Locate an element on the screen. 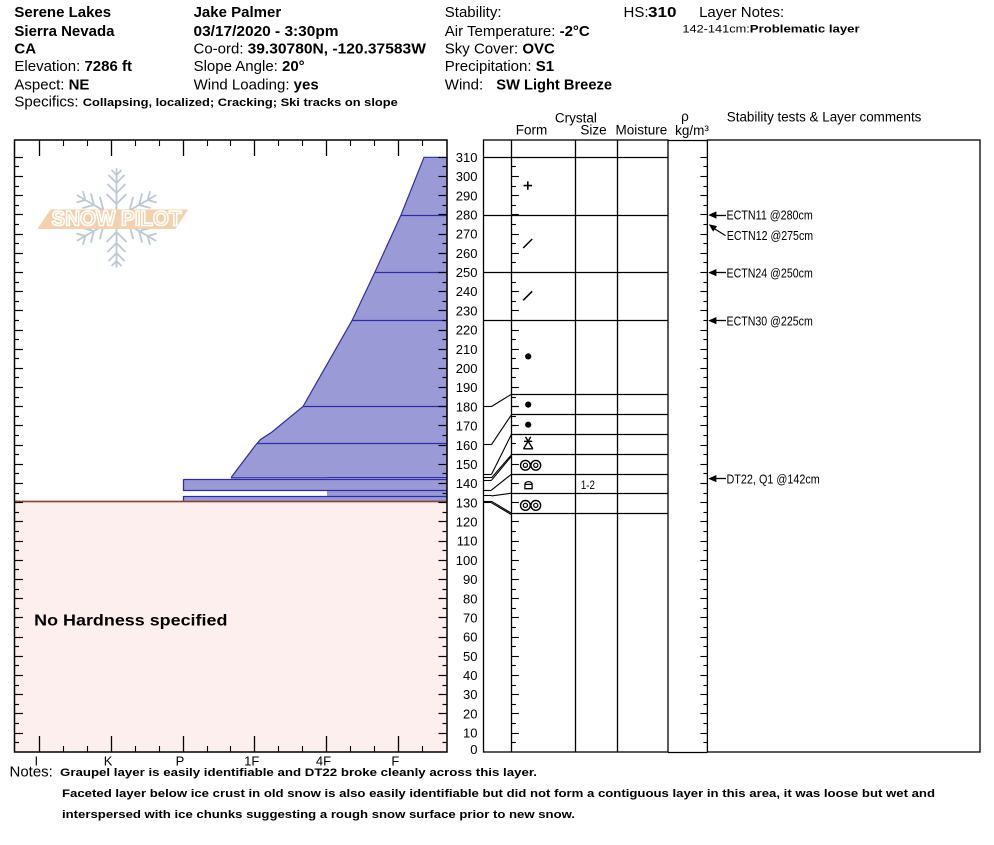 This screenshot has height=845, width=994. svg-text: 20 is located at coordinates (470, 713).